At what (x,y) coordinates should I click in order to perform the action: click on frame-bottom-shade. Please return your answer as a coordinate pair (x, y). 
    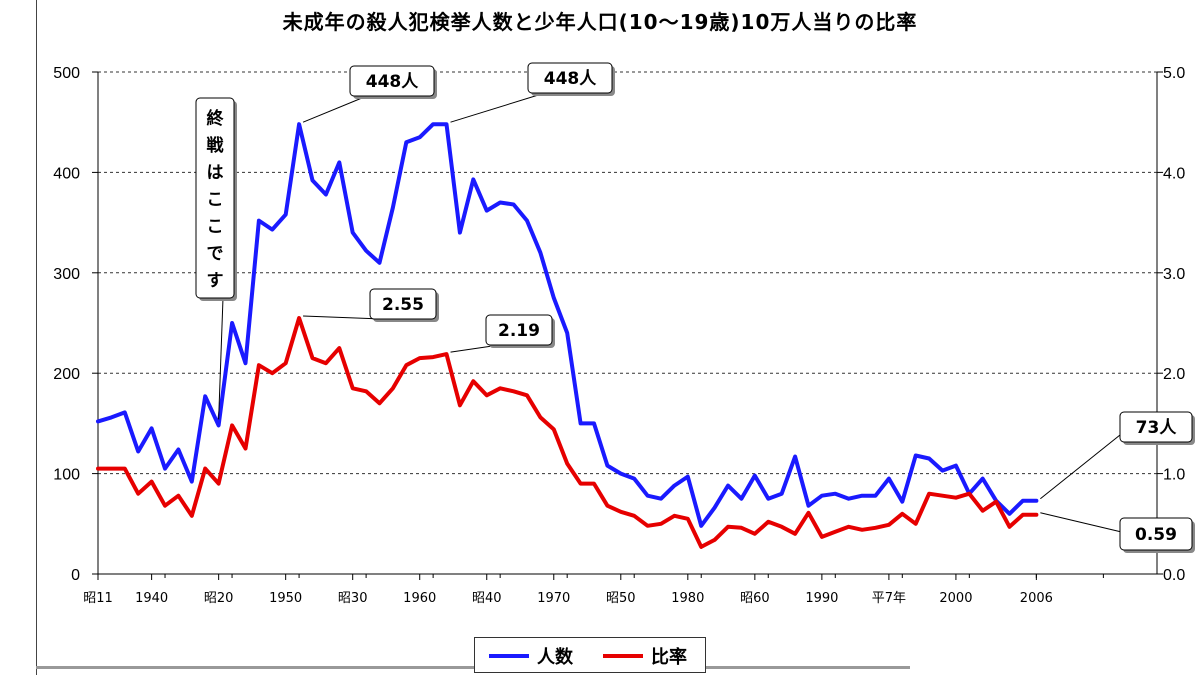
    Looking at the image, I should click on (473, 667).